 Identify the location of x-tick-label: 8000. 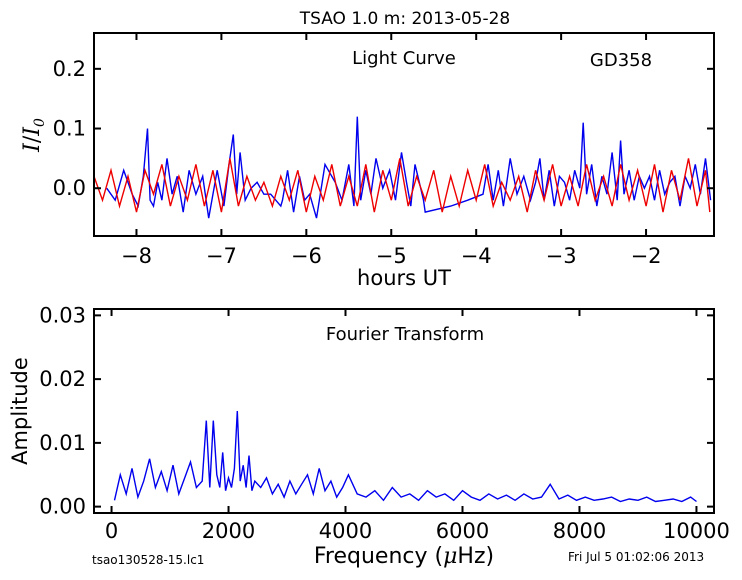
(579, 531).